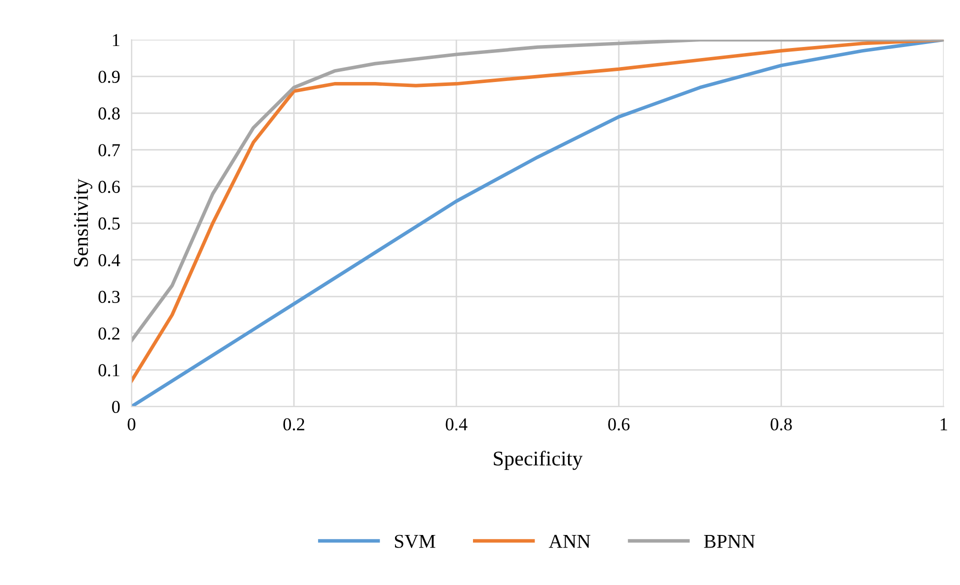  Describe the element at coordinates (109, 297) in the screenshot. I see `y-tick-label: 0.3` at that location.